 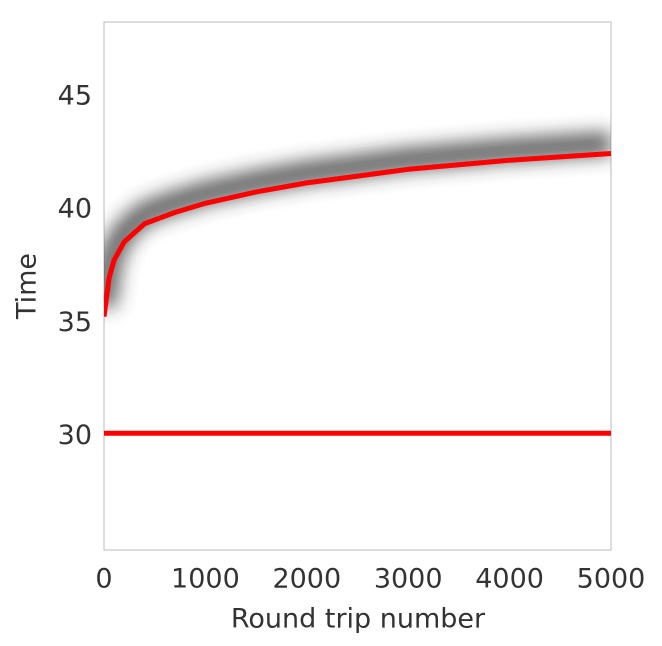 What do you see at coordinates (103, 579) in the screenshot?
I see `x-tick-label: 0` at bounding box center [103, 579].